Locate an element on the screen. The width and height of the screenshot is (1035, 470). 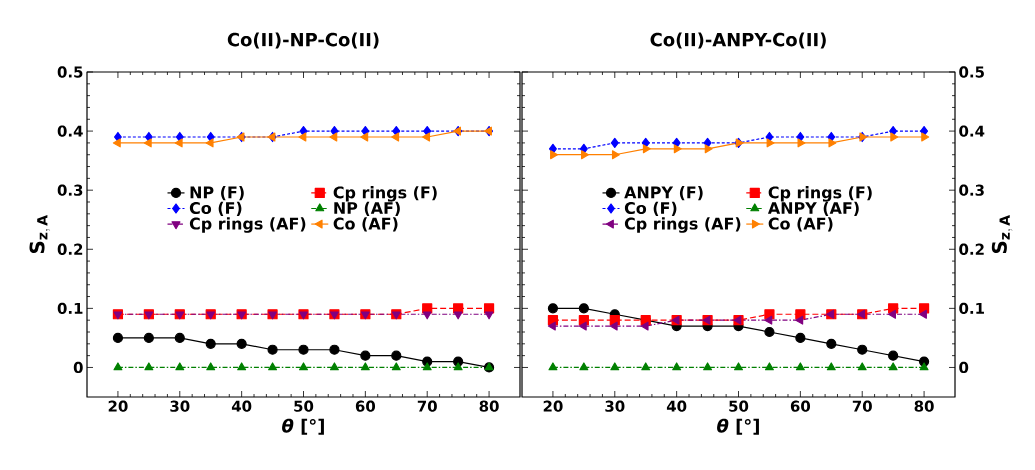
chart-title: Co(II)-ANPY-Co(II) is located at coordinates (738, 40).